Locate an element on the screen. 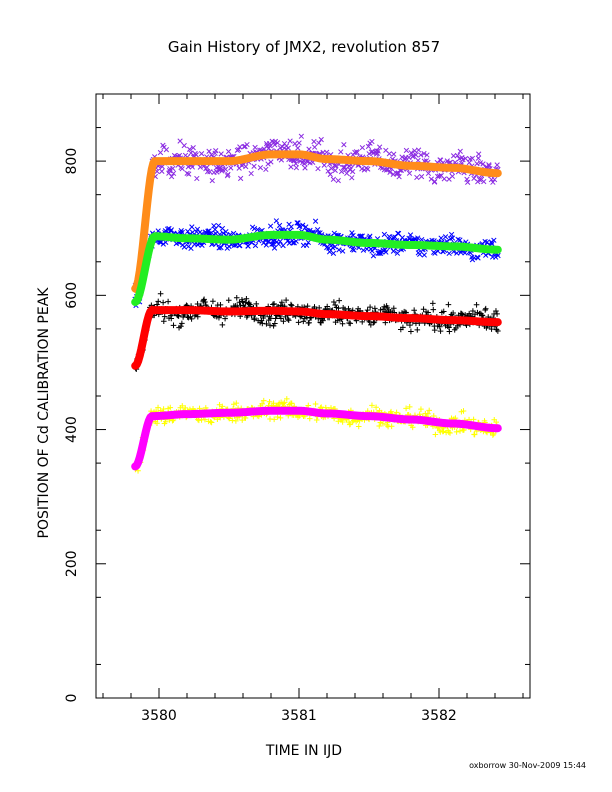 The width and height of the screenshot is (612, 792). y-axis-label: POSITION OF Cd CALIBRATION PEAK is located at coordinates (44, 413).